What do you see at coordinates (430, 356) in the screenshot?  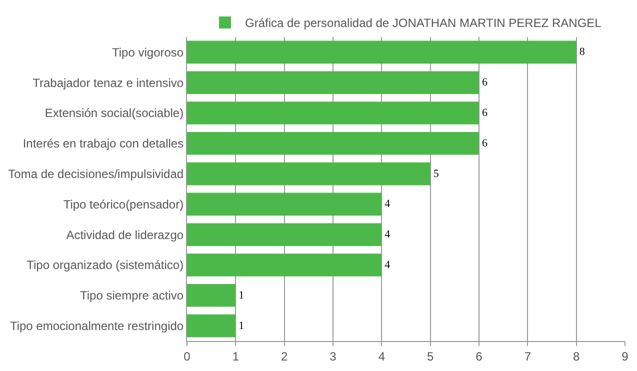 I see `x-tick-label: 5` at bounding box center [430, 356].